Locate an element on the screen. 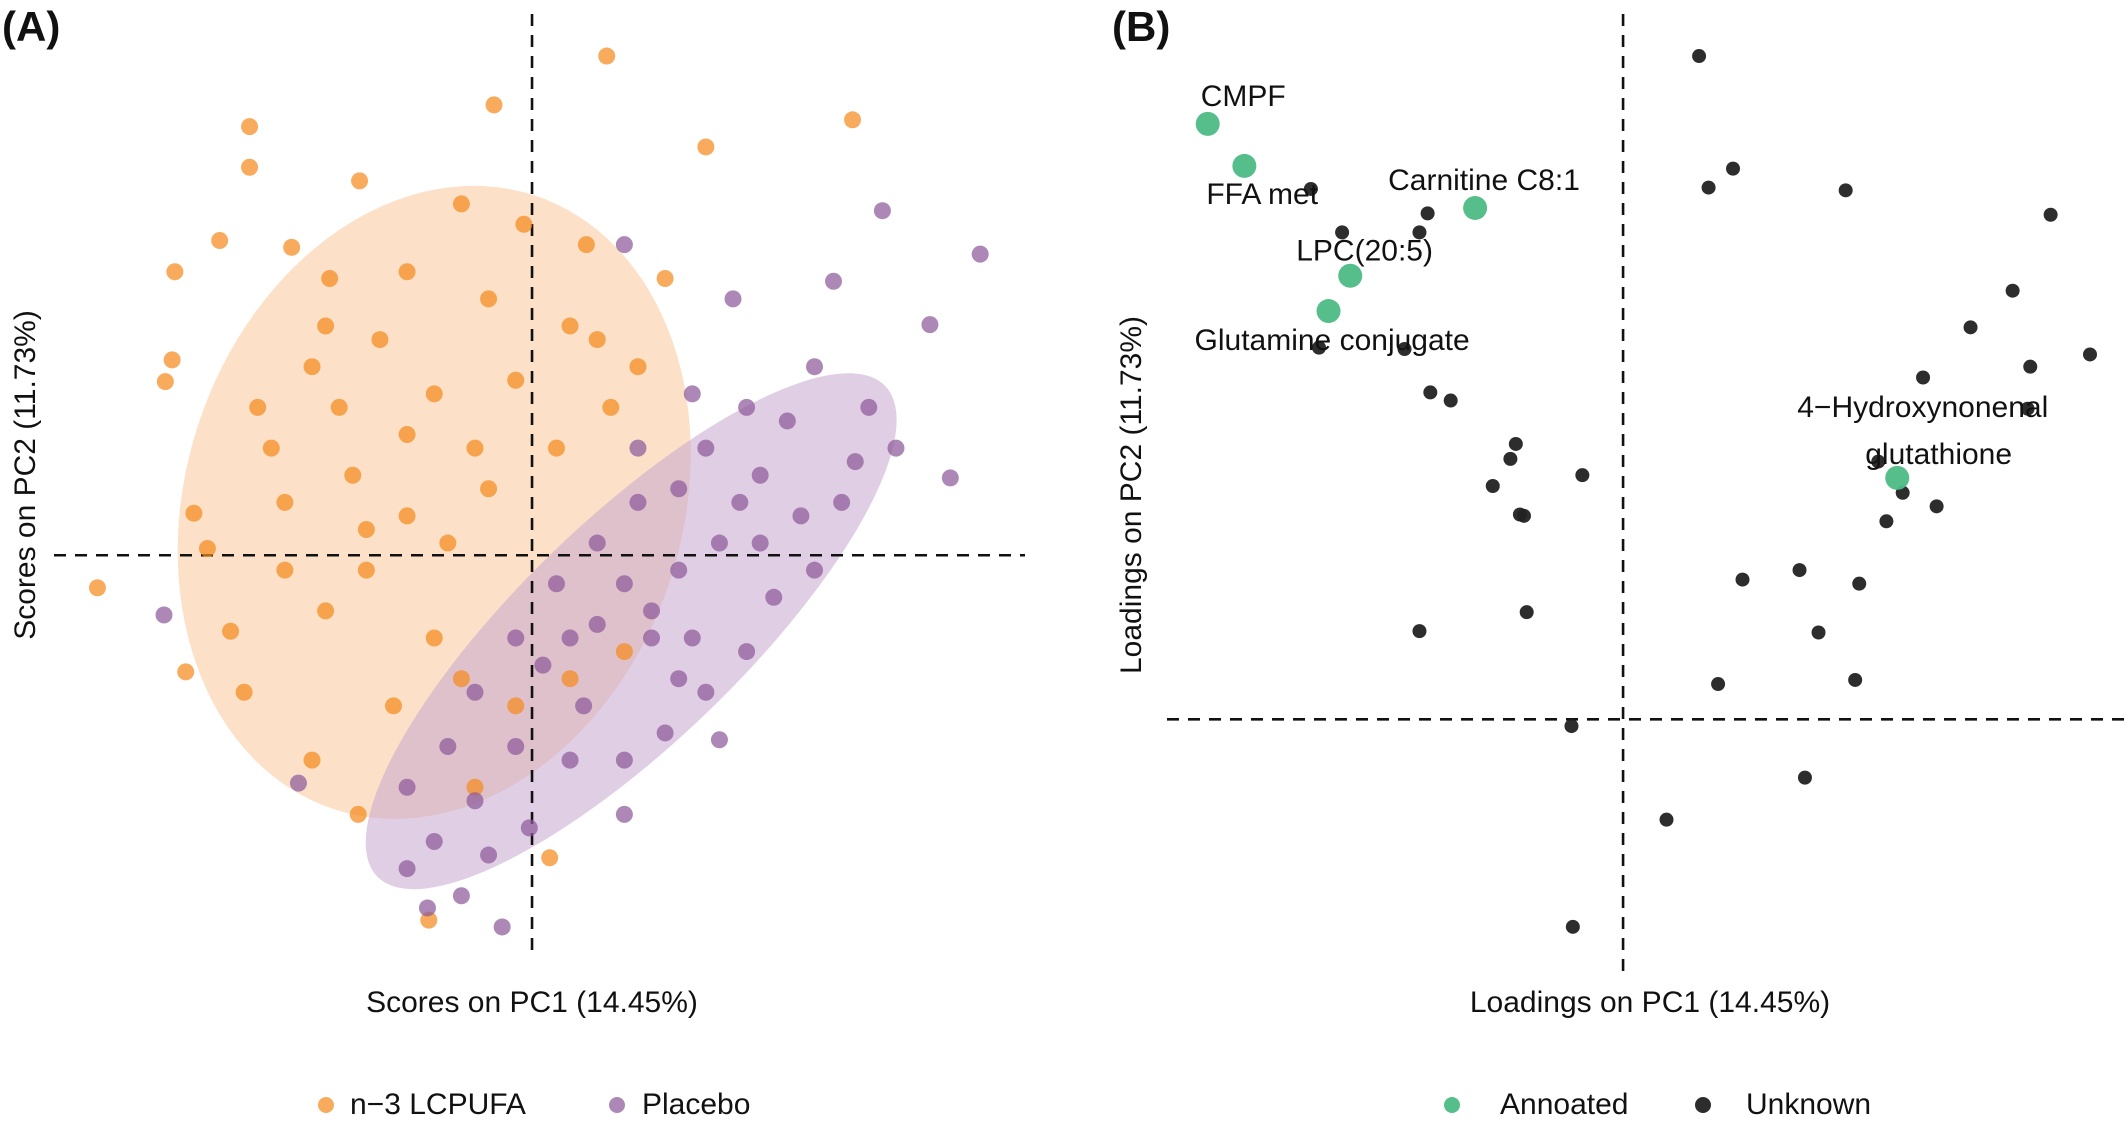 This screenshot has width=2128, height=1129. point-label: Carnitine C8:1 is located at coordinates (1484, 180).